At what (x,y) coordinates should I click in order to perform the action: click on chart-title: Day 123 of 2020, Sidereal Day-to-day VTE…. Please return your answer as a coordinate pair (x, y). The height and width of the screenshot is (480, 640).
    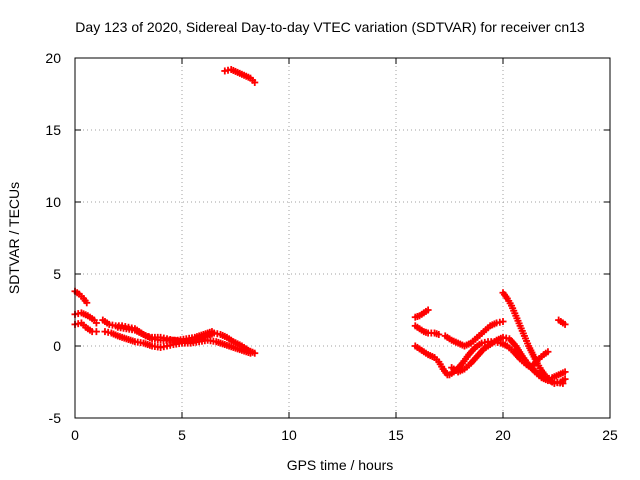
    Looking at the image, I should click on (330, 27).